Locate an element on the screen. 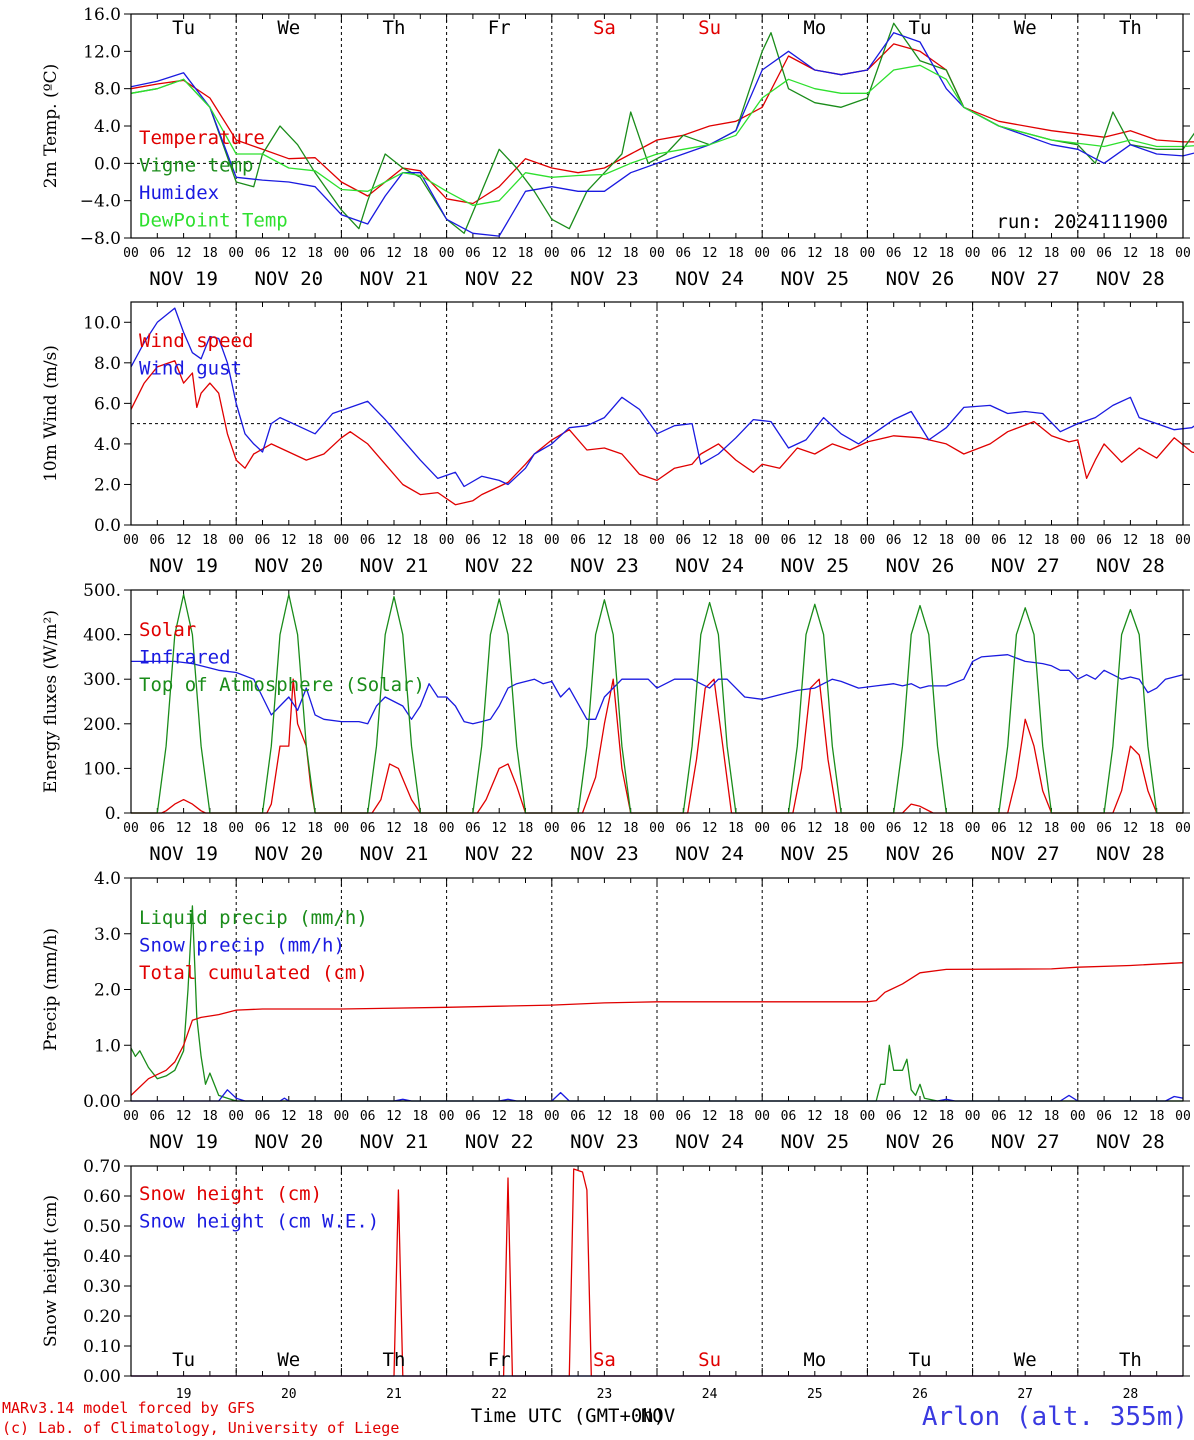 The width and height of the screenshot is (1194, 1440). ylabel: 2m Temp. (ºC) is located at coordinates (51, 126).